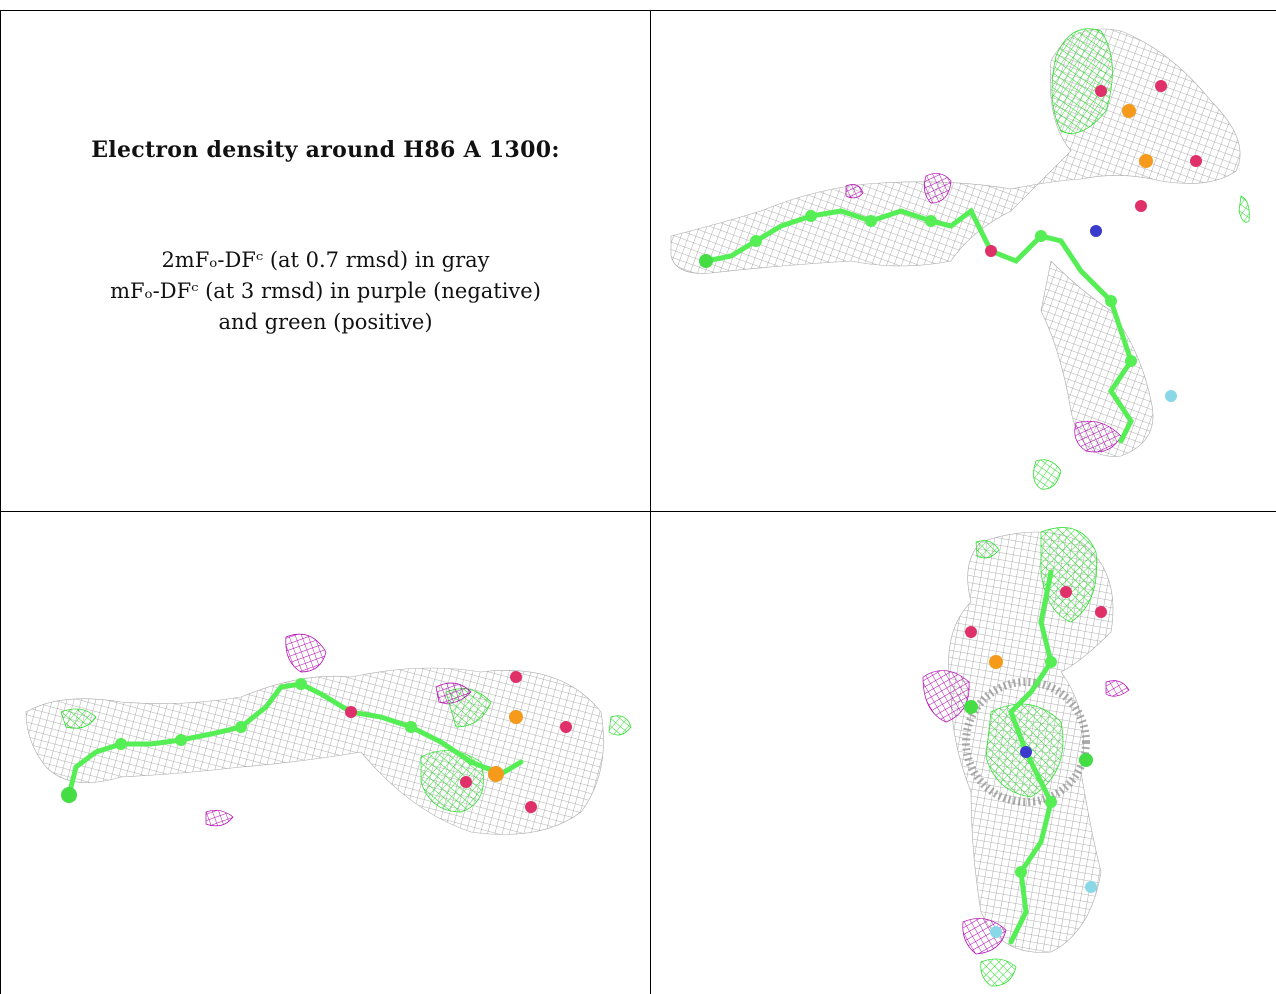  I want to click on table-border-middle, so click(638, 511).